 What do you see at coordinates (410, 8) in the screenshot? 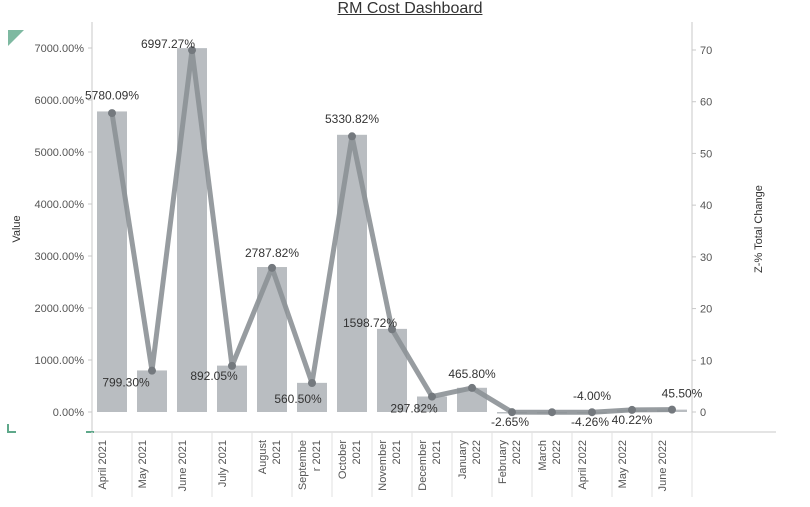
I see `dashboard-title: RM Cost Dashboard` at bounding box center [410, 8].